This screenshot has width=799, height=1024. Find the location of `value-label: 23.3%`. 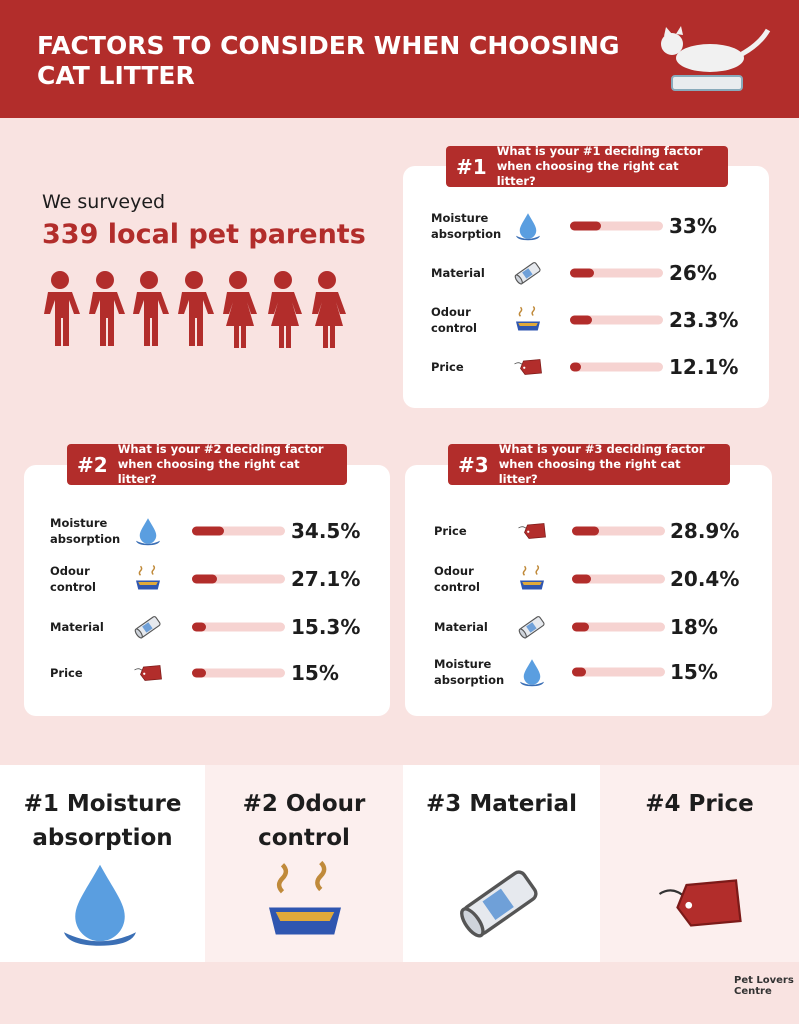

value-label: 23.3% is located at coordinates (704, 320).